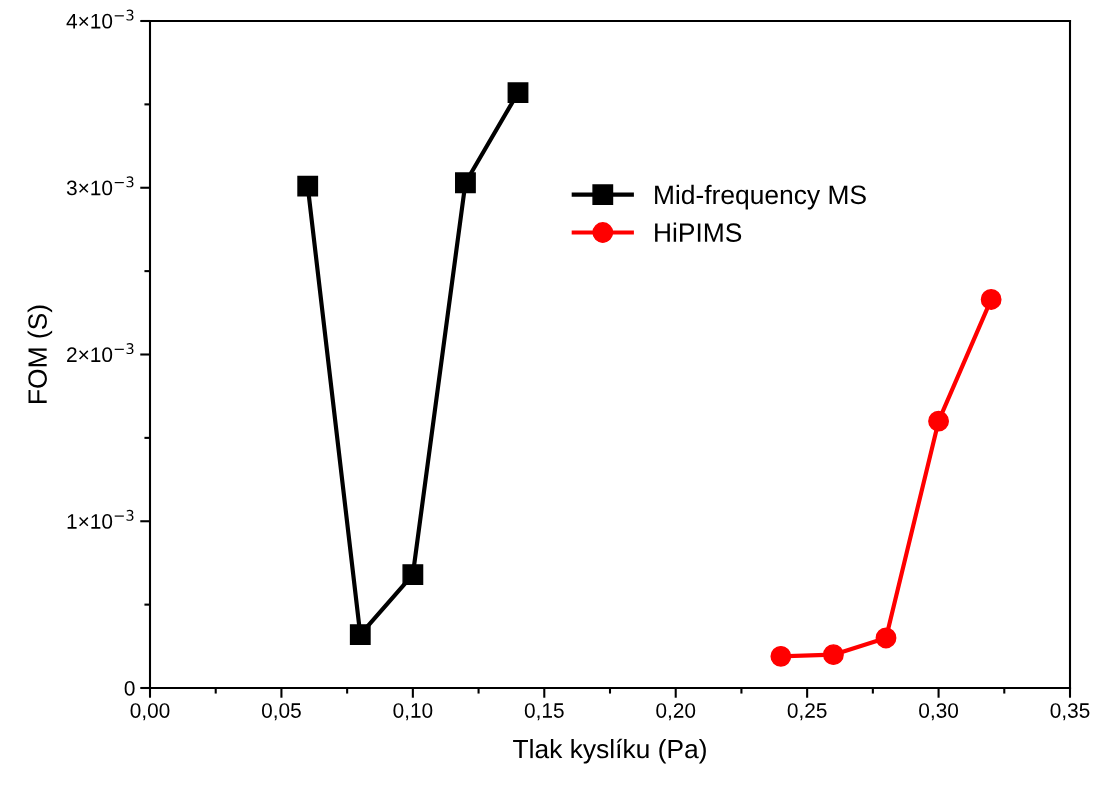 The image size is (1104, 798). I want to click on y-tick-label: 2×10$^{−3}$, so click(100, 353).